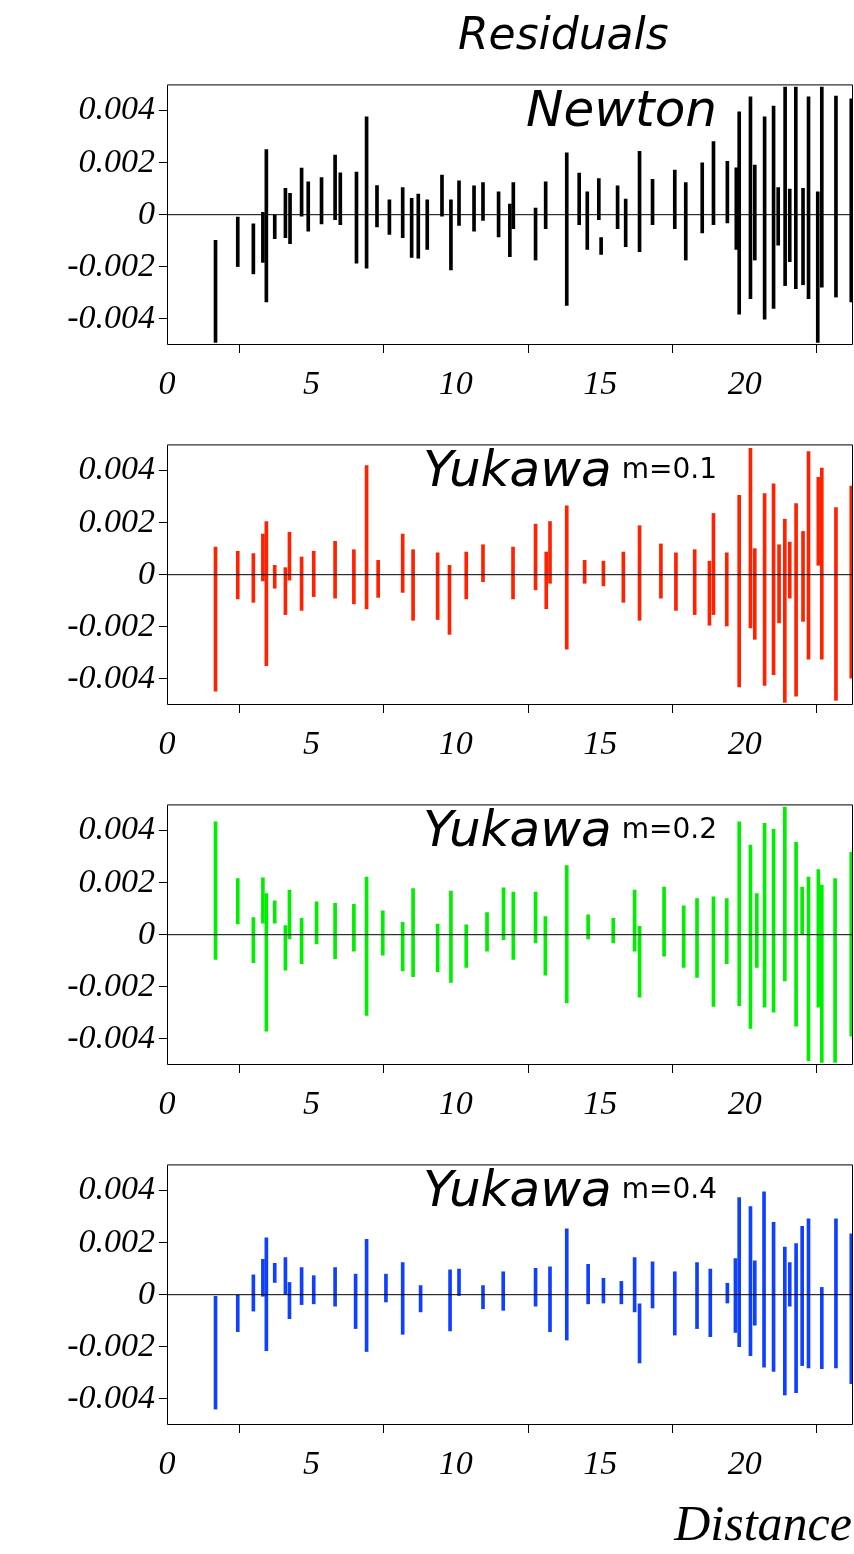 The image size is (854, 1554). What do you see at coordinates (669, 1189) in the screenshot?
I see `annotation: m=0.4` at bounding box center [669, 1189].